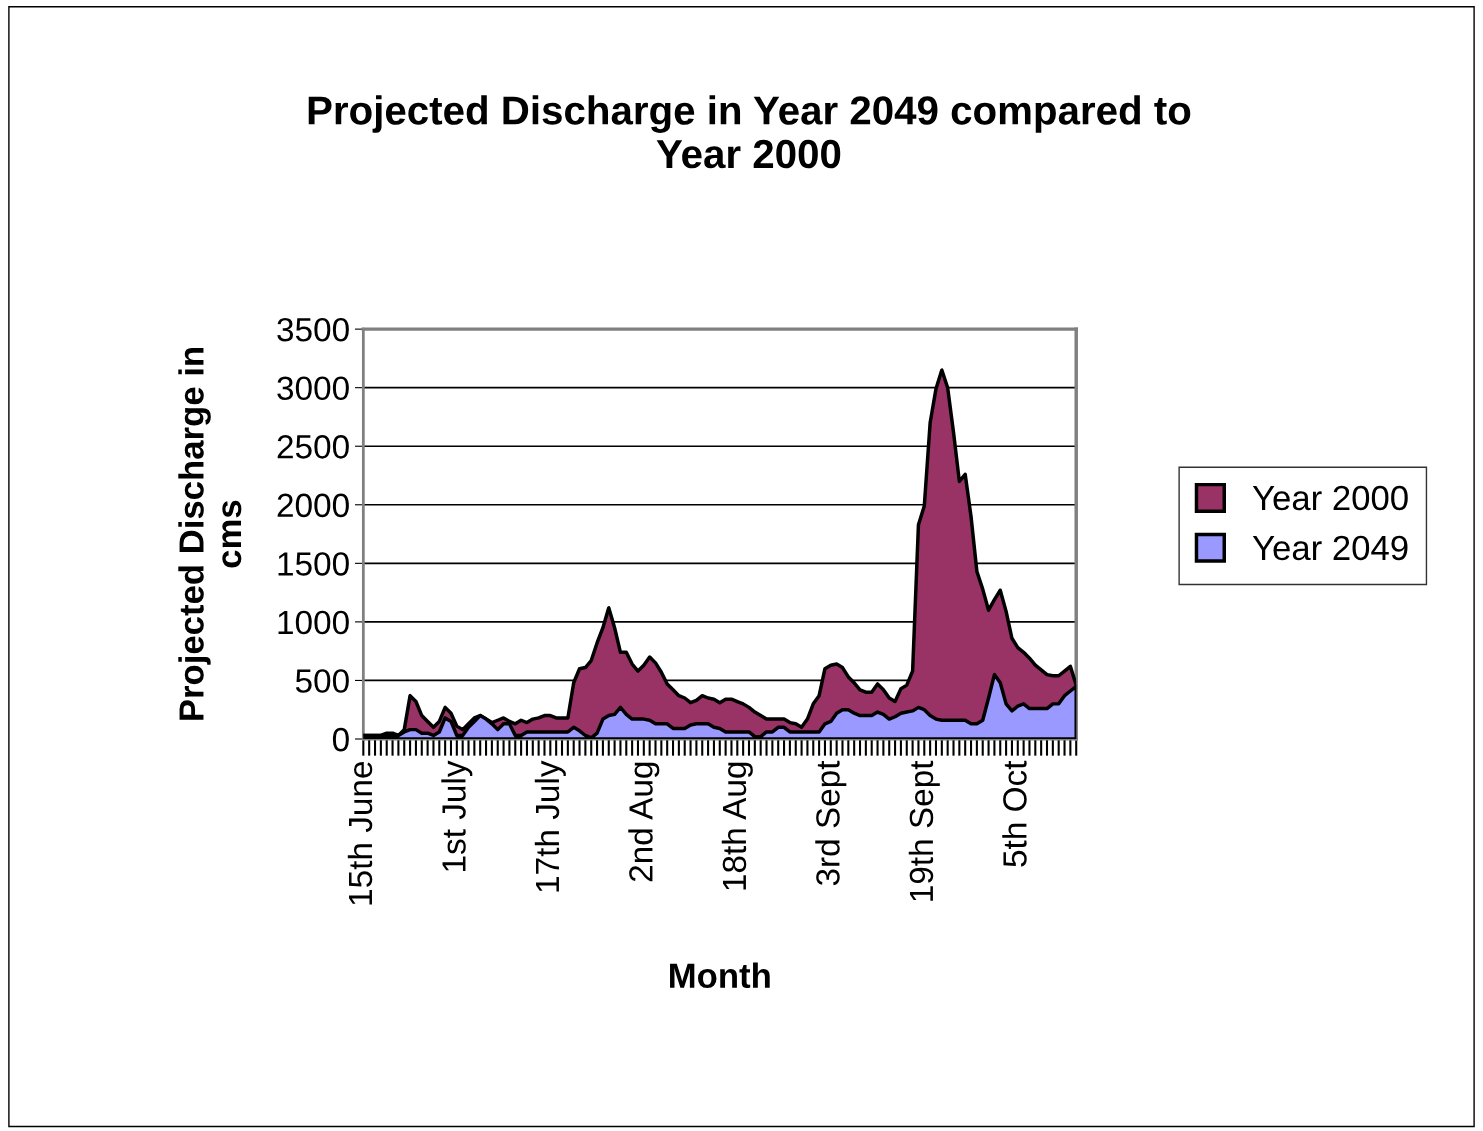 The image size is (1483, 1131). What do you see at coordinates (1014, 813) in the screenshot?
I see `x-tick-label: 5th Oct` at bounding box center [1014, 813].